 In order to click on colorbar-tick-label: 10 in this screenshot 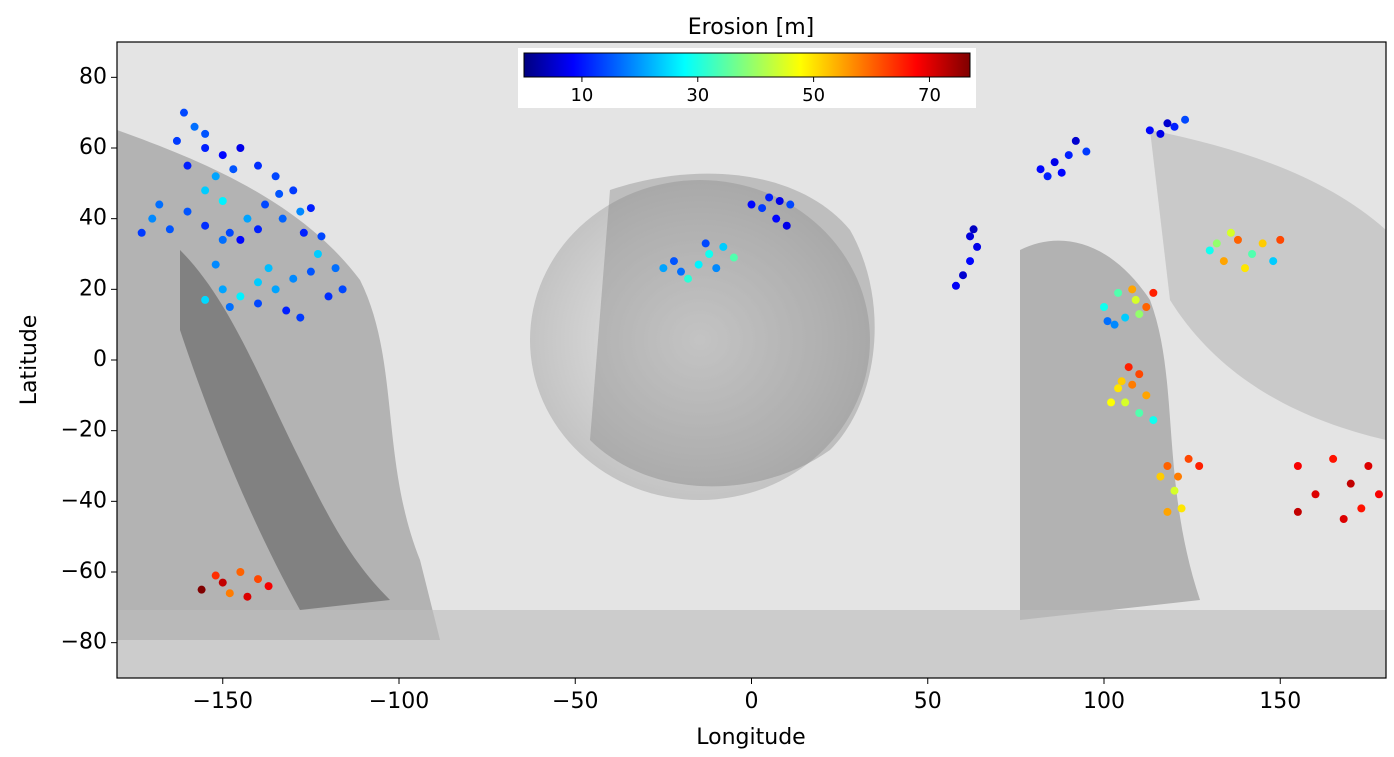, I will do `click(581, 95)`.